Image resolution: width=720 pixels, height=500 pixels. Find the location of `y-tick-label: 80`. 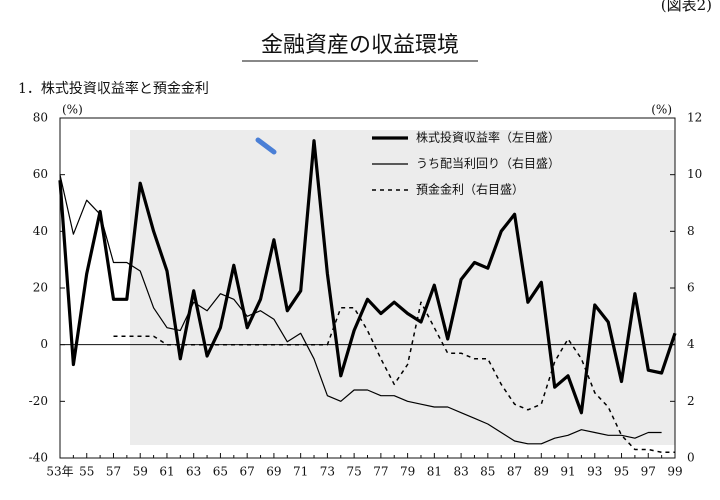

y-tick-label: 80 is located at coordinates (40, 118).